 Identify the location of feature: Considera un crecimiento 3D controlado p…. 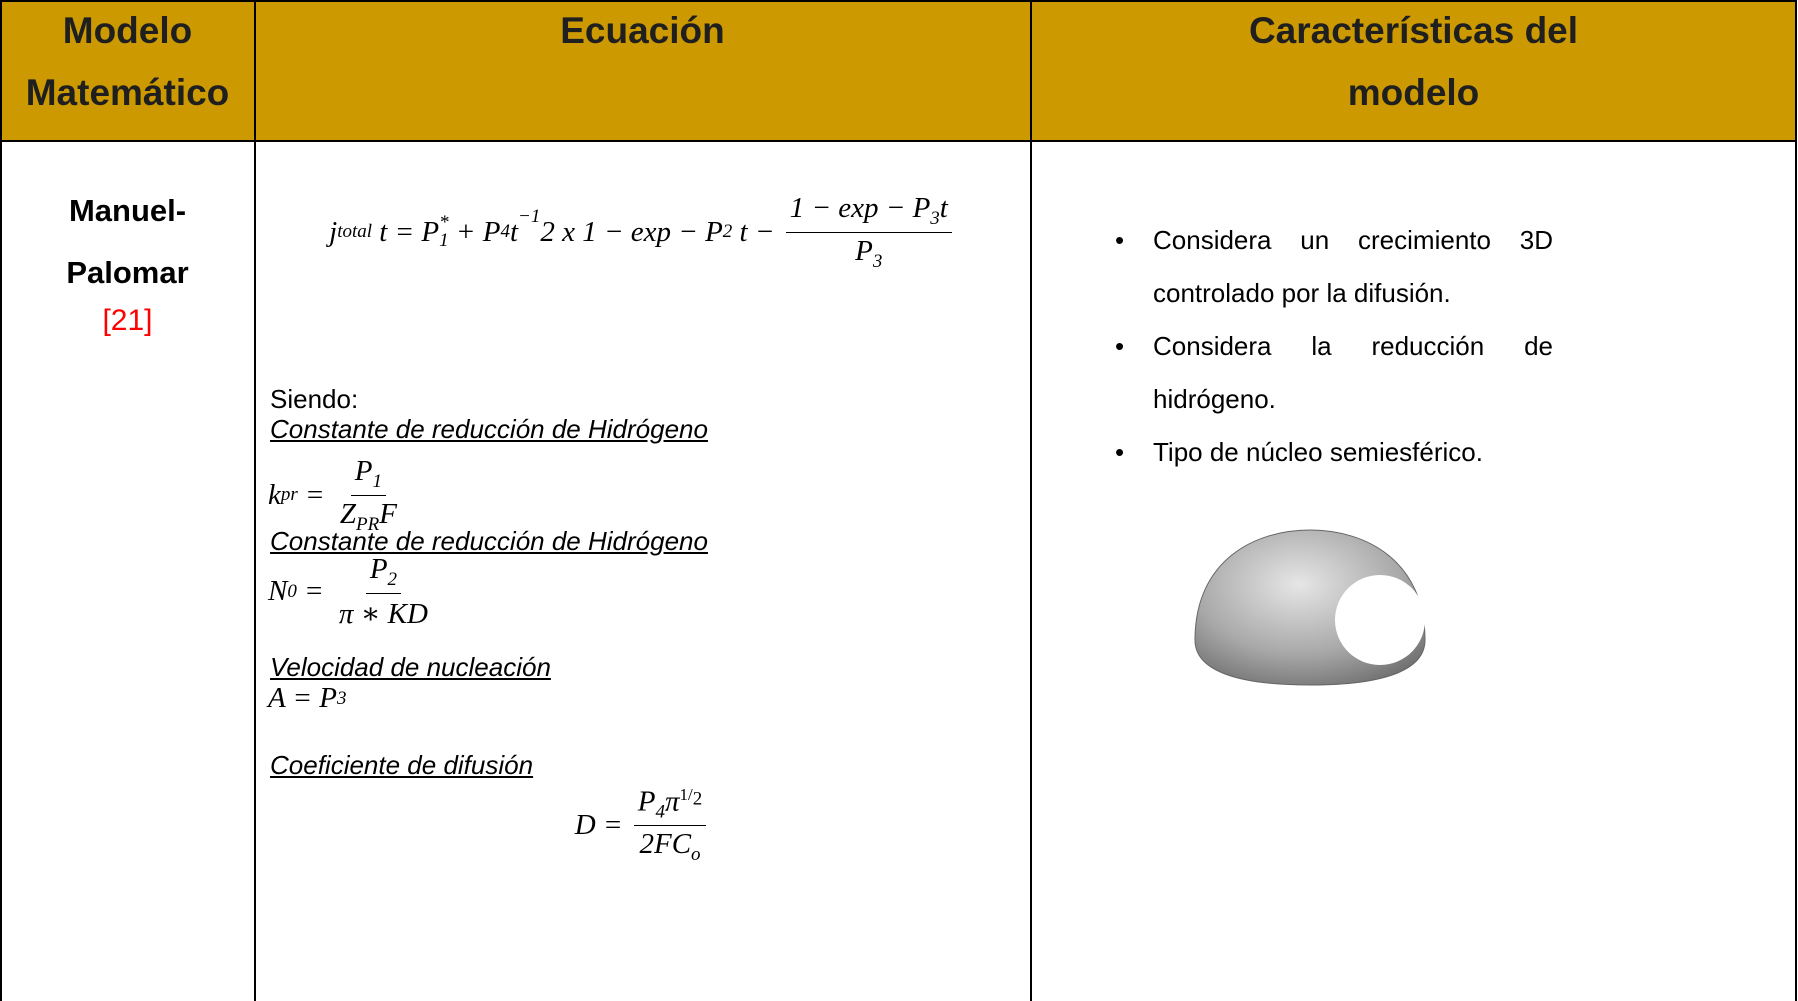
(1334, 267).